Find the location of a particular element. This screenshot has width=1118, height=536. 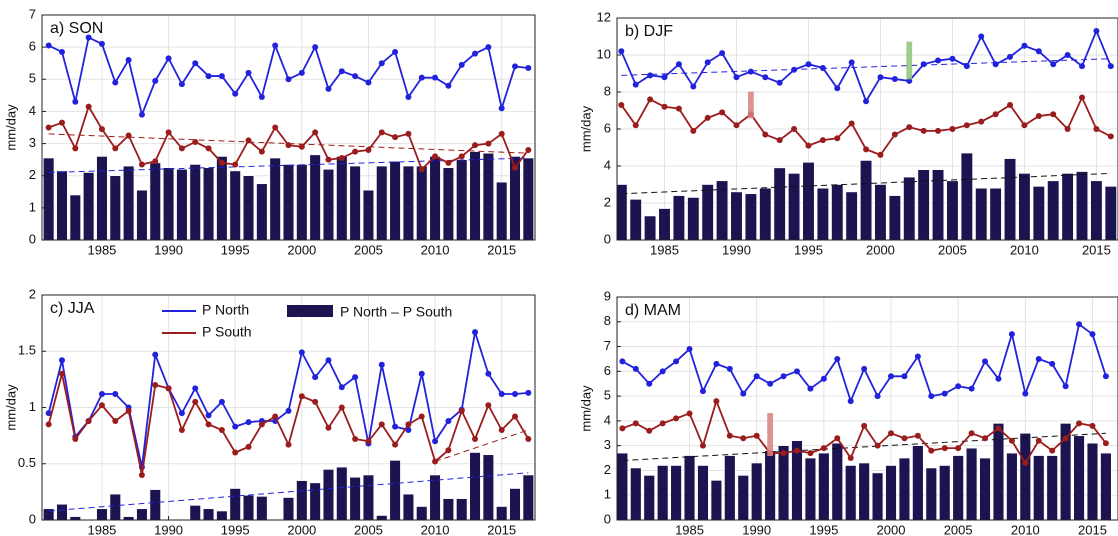

x-tick-label: 2015 is located at coordinates (1092, 529).